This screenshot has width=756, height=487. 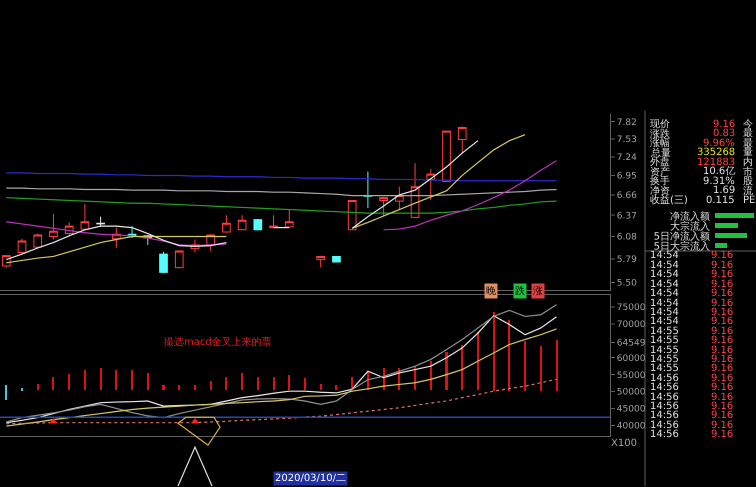 What do you see at coordinates (719, 143) in the screenshot?
I see `text: 9.96%` at bounding box center [719, 143].